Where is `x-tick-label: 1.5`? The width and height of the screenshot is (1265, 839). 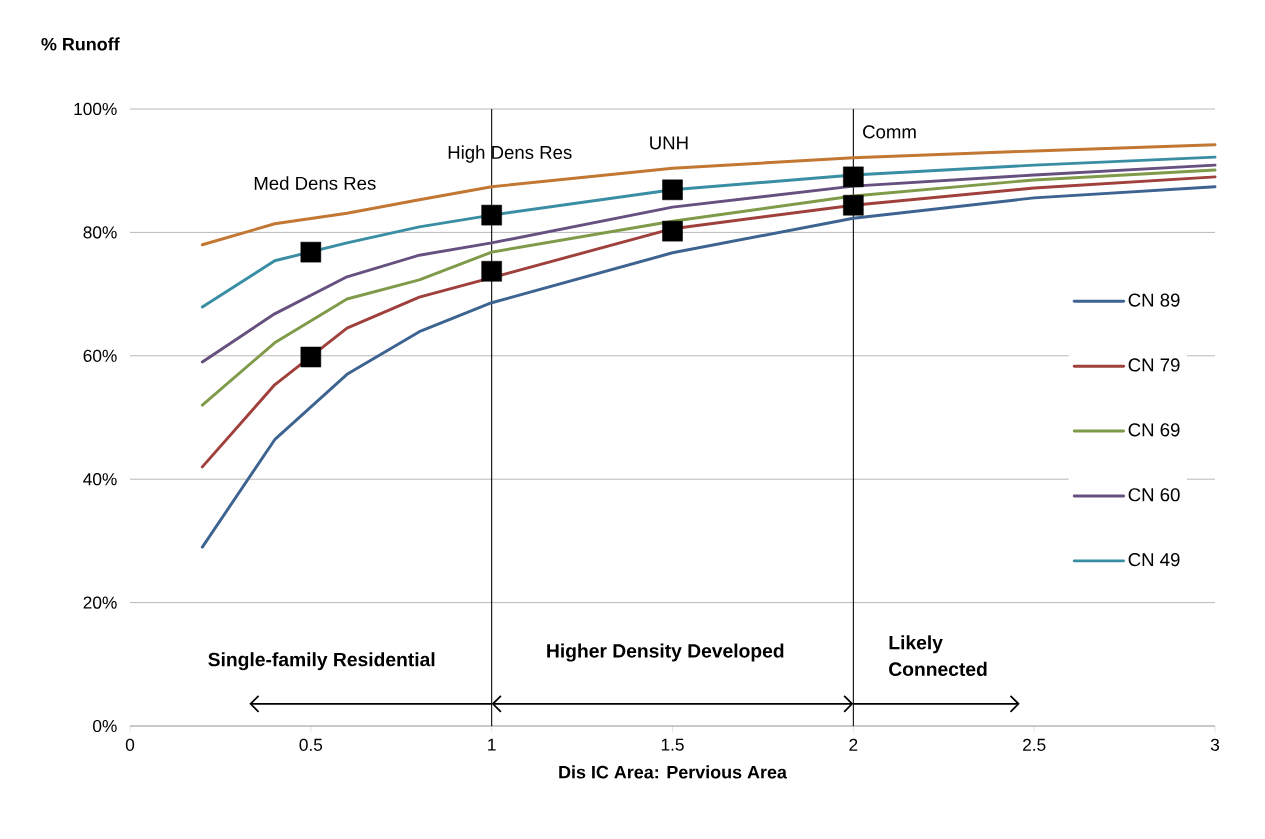 x-tick-label: 1.5 is located at coordinates (672, 744).